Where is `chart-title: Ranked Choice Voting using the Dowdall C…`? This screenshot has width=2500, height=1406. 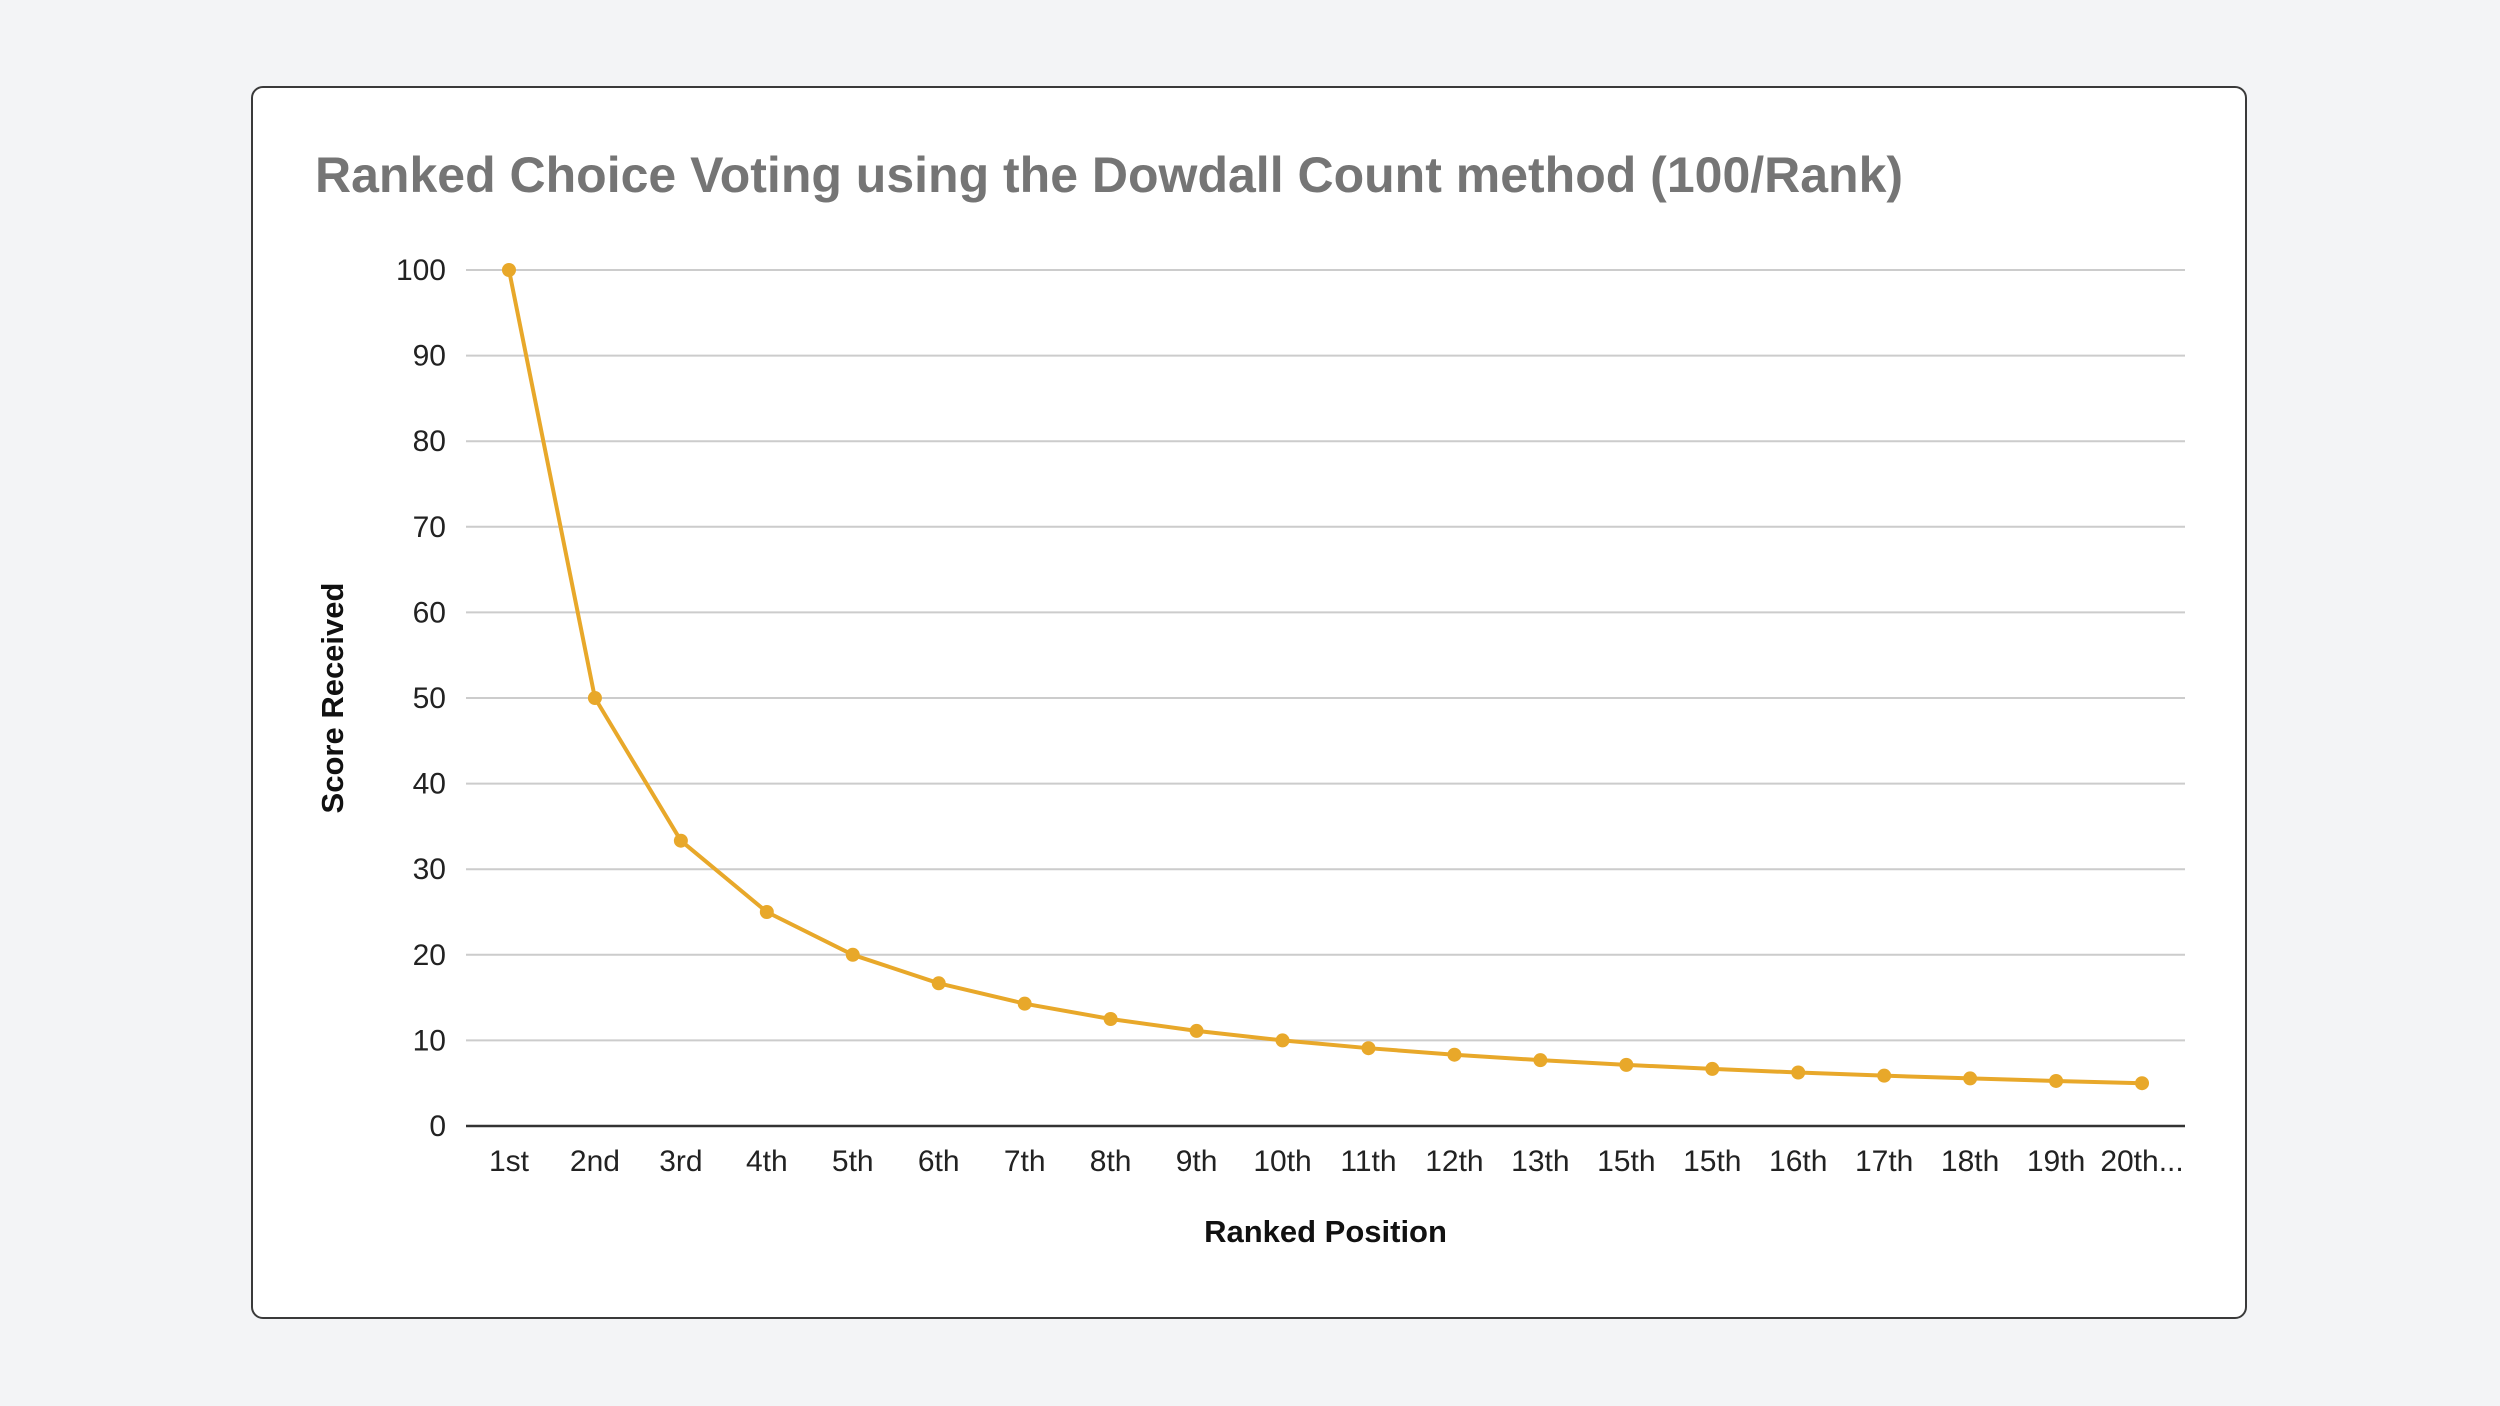
chart-title: Ranked Choice Voting using the Dowdall C… is located at coordinates (1109, 175).